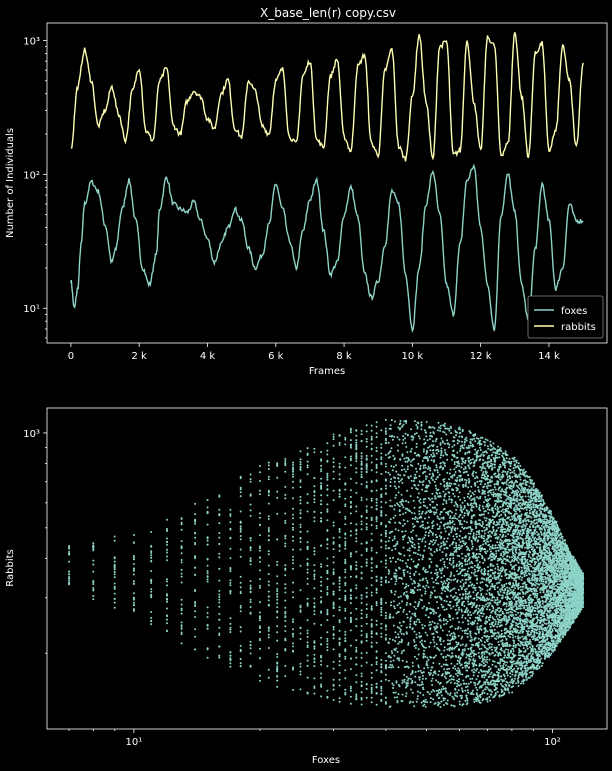 Image resolution: width=612 pixels, height=771 pixels. Describe the element at coordinates (574, 311) in the screenshot. I see `legend-label-foxes: foxes` at that location.